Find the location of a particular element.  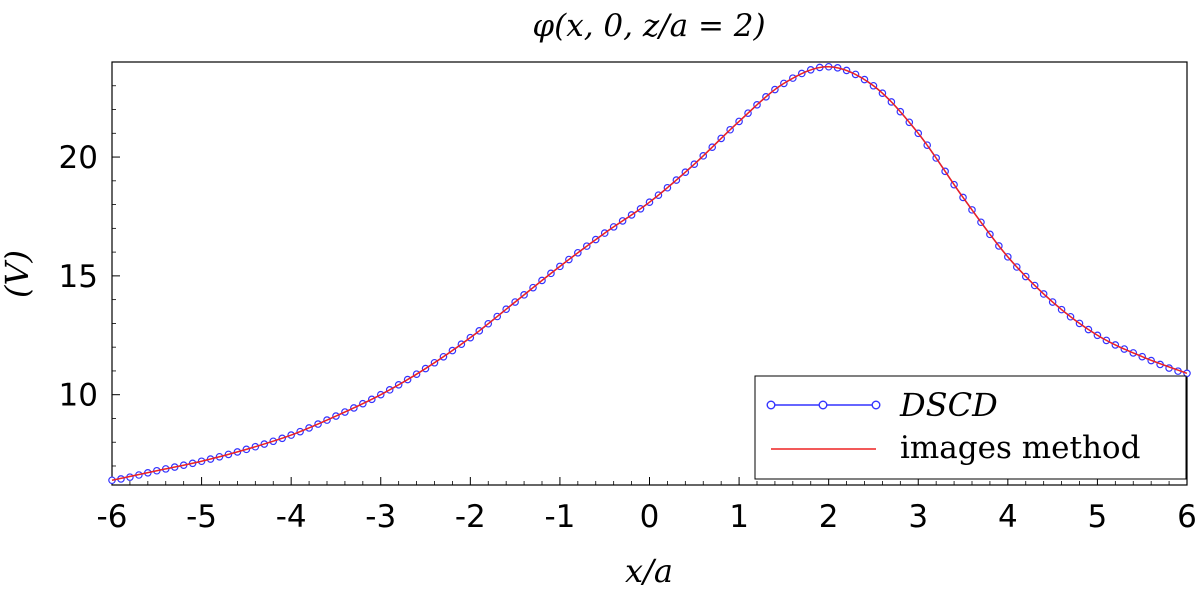

x-tick-label: 3 is located at coordinates (918, 517).